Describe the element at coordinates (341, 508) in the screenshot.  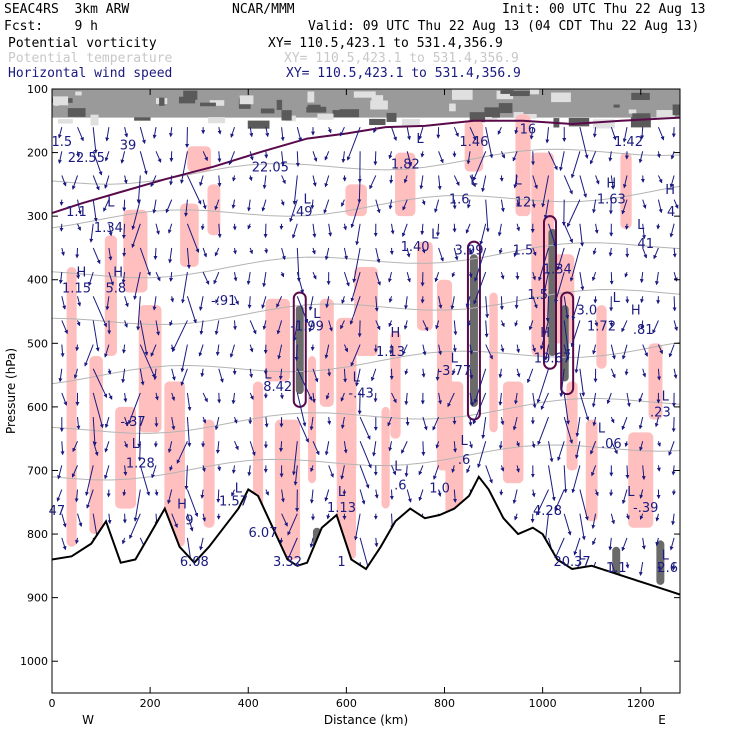
I see `field-label: 1.13` at that location.